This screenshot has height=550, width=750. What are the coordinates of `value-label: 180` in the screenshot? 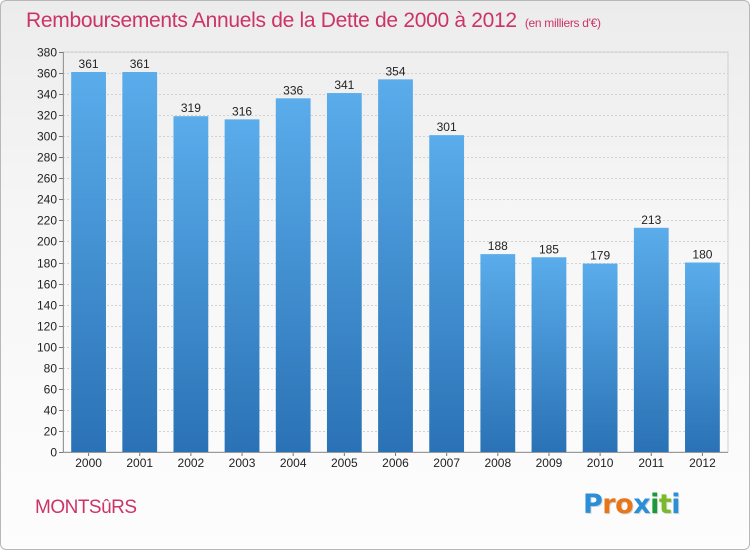 It's located at (702, 255).